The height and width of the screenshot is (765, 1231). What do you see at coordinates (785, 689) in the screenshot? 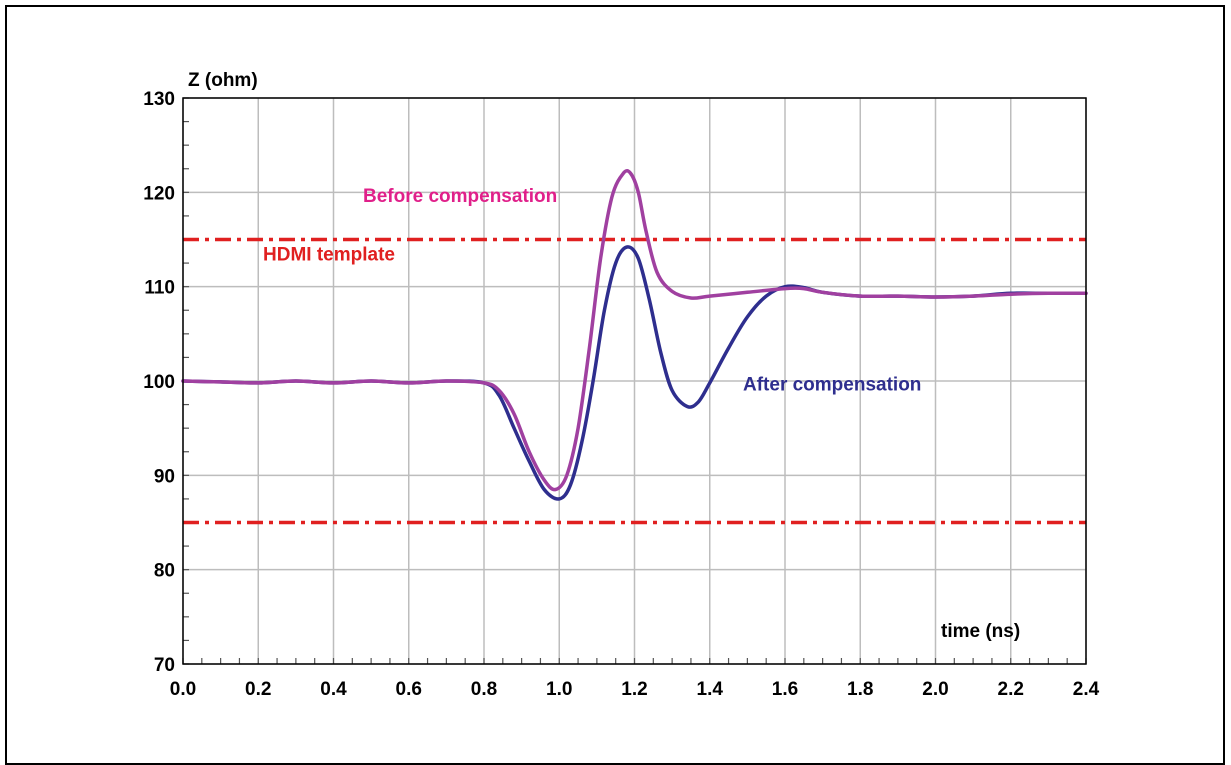
I see `x-tick-label: 1.6` at bounding box center [785, 689].